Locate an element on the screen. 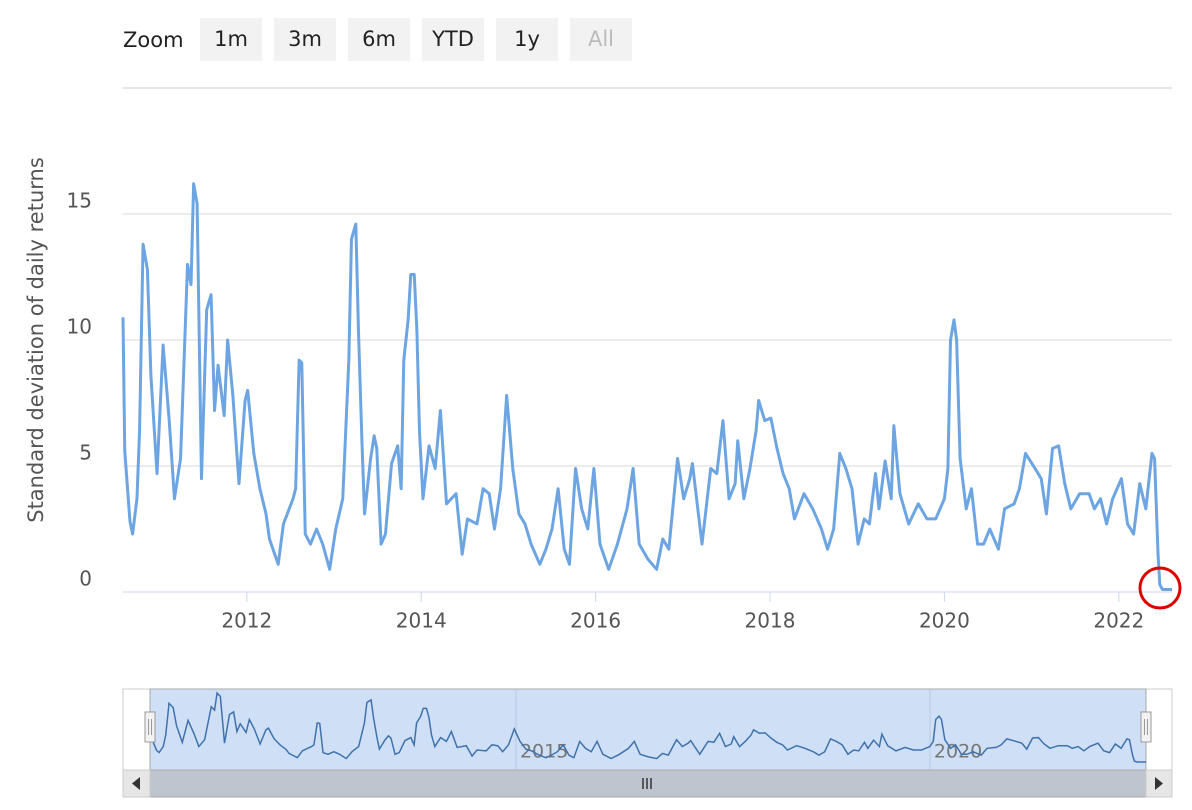 The height and width of the screenshot is (810, 1192). zoom-button-label: YTD is located at coordinates (452, 39).